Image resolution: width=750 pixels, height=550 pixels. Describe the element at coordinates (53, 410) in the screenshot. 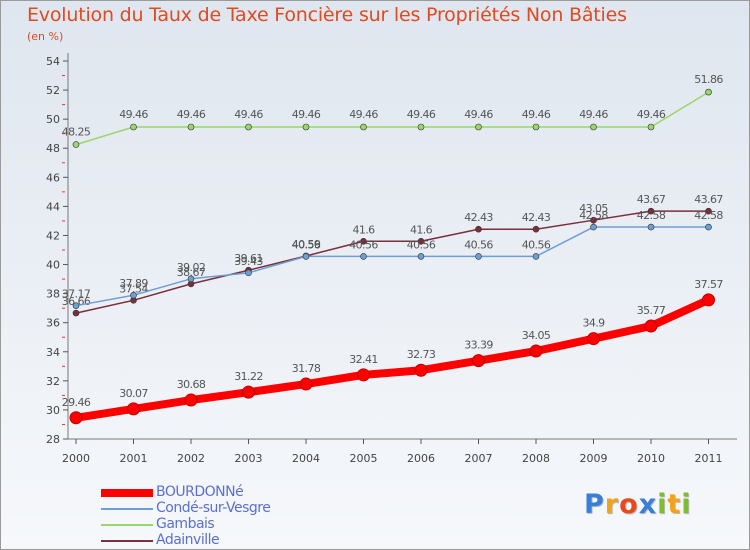

I see `y-tick-label: 30` at that location.